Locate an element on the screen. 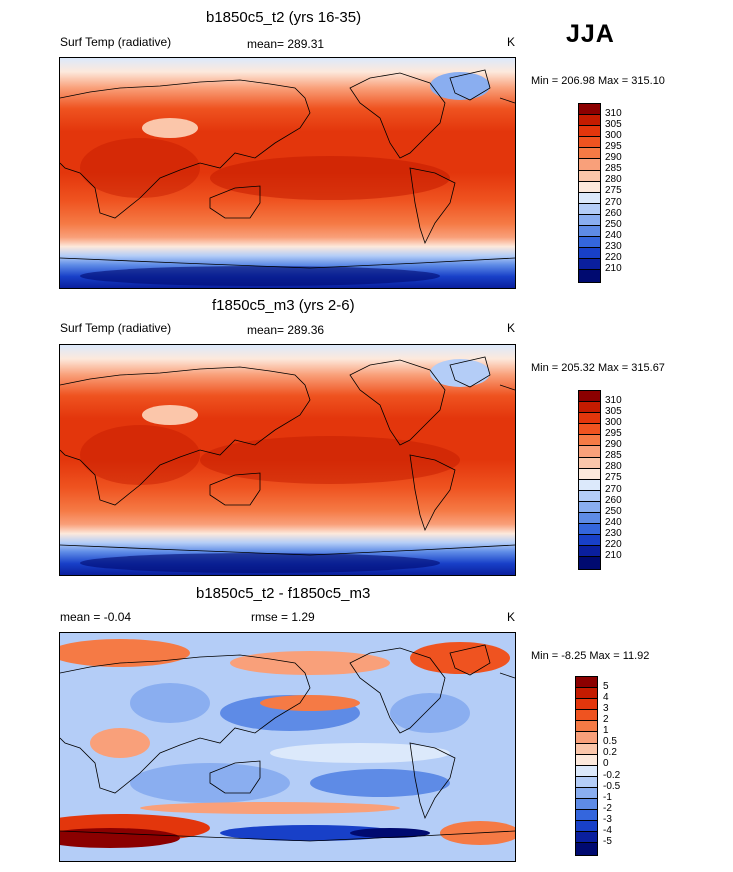  colorbar-tick-label: -5 is located at coordinates (607, 841).